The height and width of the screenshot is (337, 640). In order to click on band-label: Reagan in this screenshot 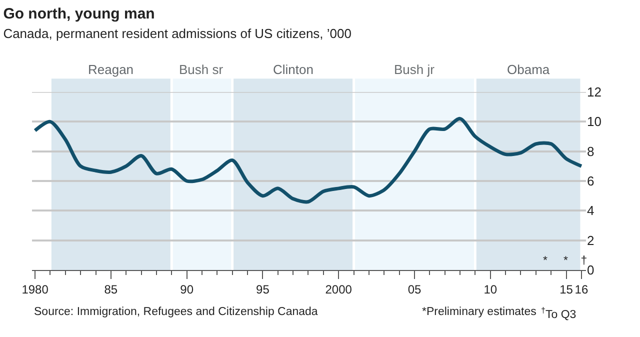, I will do `click(111, 69)`.